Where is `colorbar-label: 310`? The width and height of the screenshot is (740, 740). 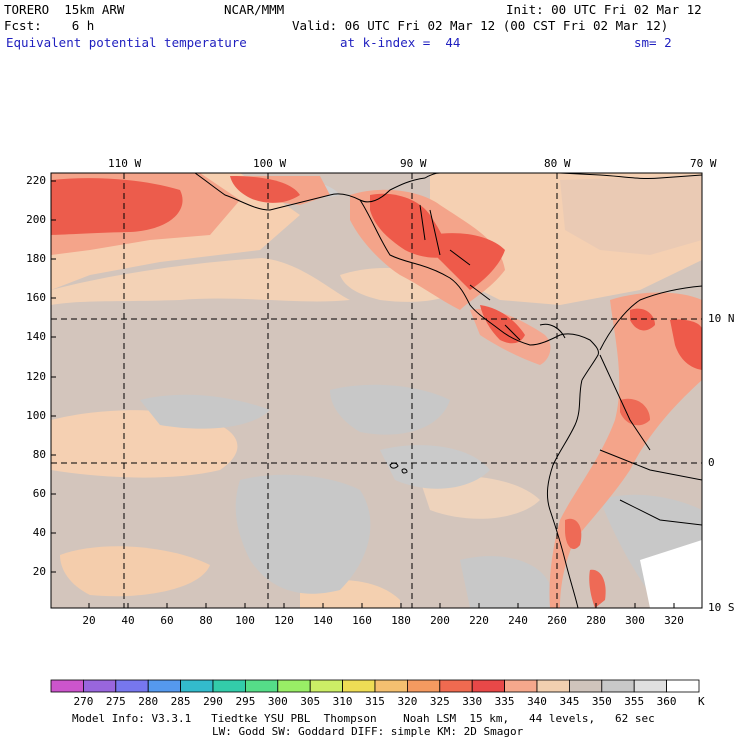
colorbar-label: 310 is located at coordinates (342, 701).